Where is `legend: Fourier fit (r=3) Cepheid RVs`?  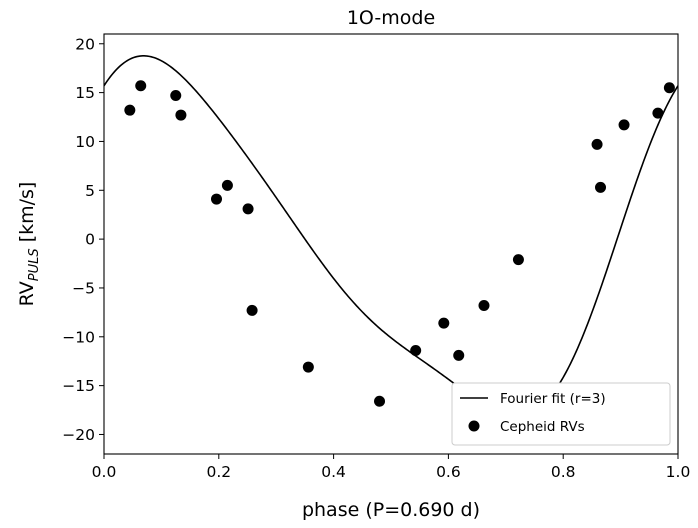
legend: Fourier fit (r=3) Cepheid RVs is located at coordinates (561, 414).